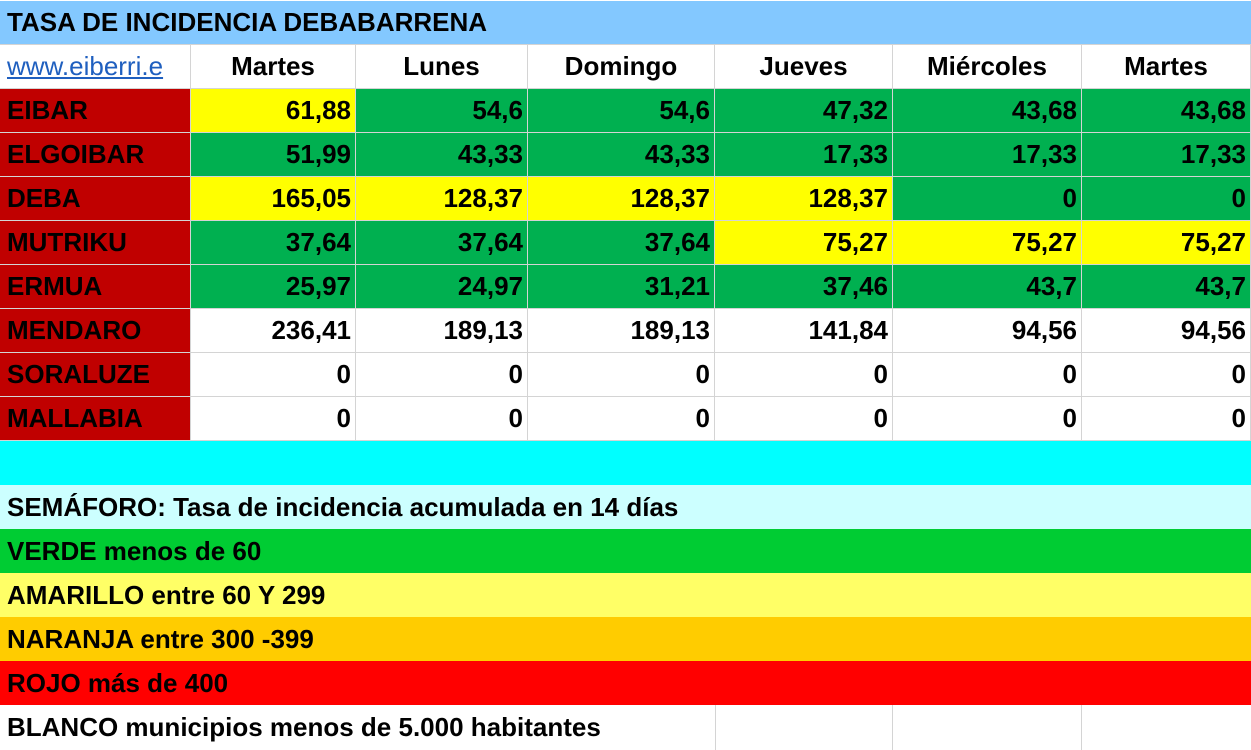  What do you see at coordinates (85, 66) in the screenshot?
I see `website-link-text: www.eiberri.e` at bounding box center [85, 66].